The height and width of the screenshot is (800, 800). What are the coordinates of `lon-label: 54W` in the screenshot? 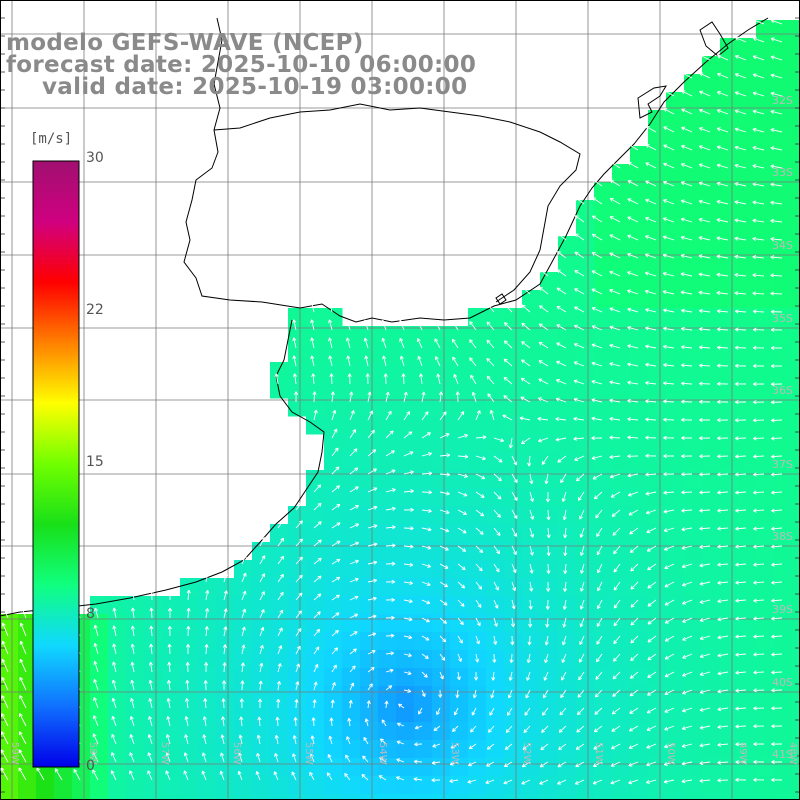 It's located at (382, 753).